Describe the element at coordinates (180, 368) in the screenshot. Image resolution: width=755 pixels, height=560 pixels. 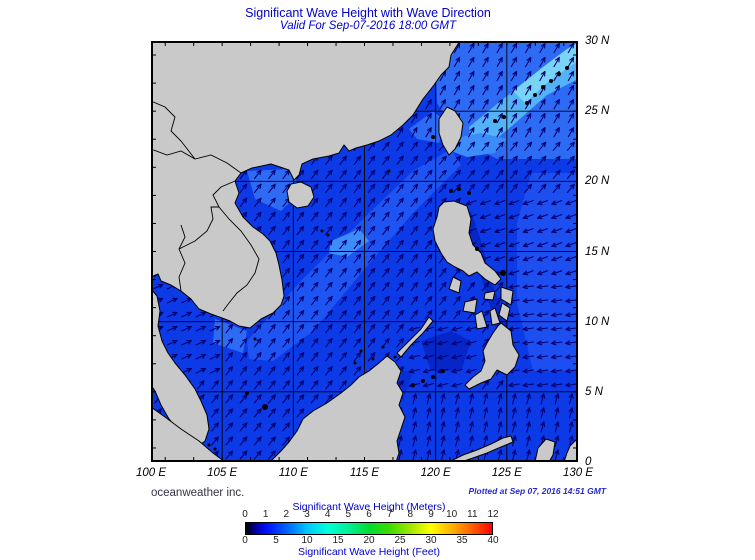
I see `land-malay-peninsula` at that location.